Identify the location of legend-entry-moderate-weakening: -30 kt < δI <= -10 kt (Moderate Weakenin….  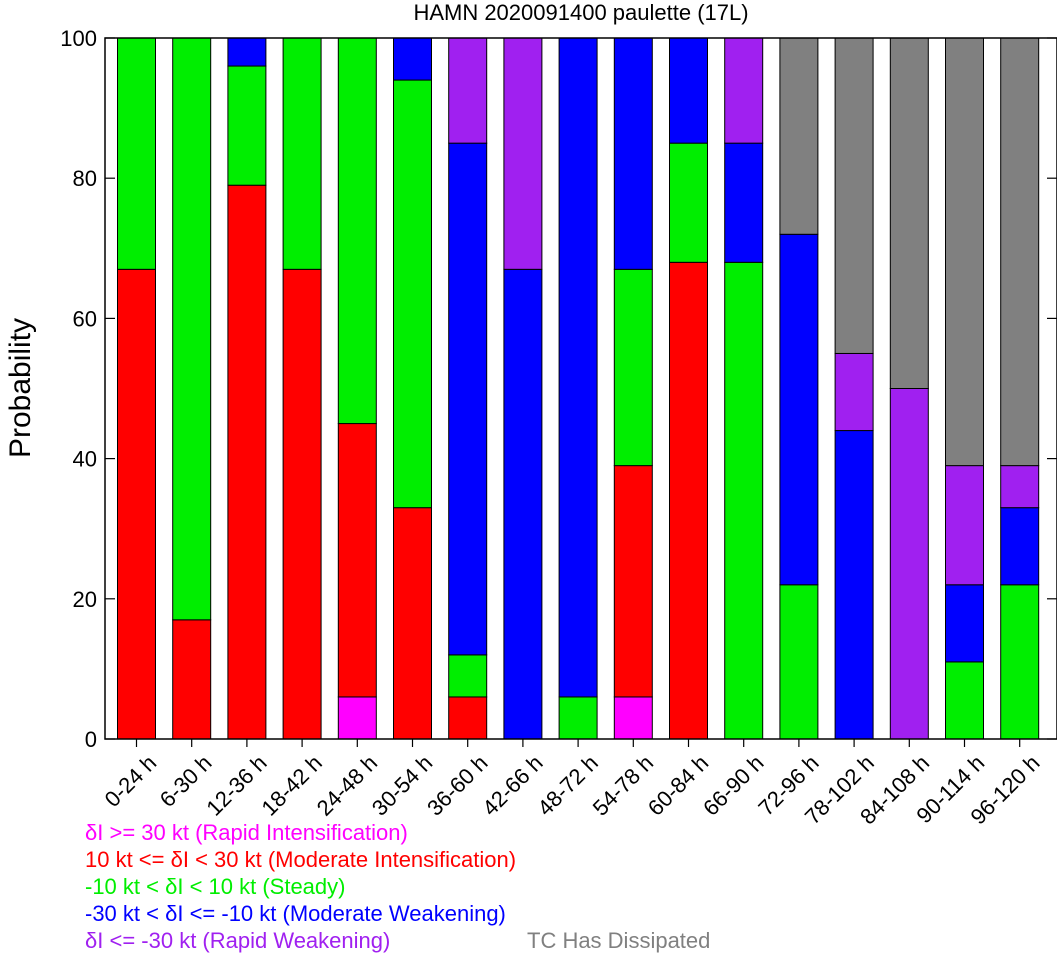
(295, 913).